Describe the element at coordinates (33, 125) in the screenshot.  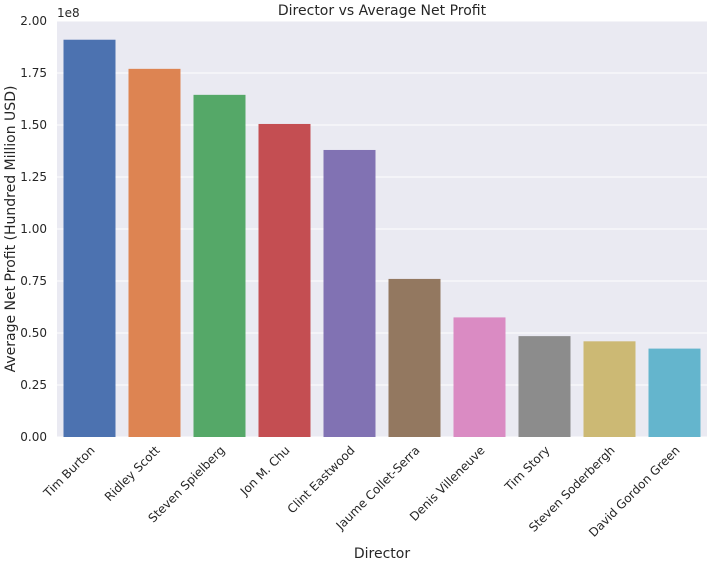
I see `y-tick-label: 1.50` at that location.